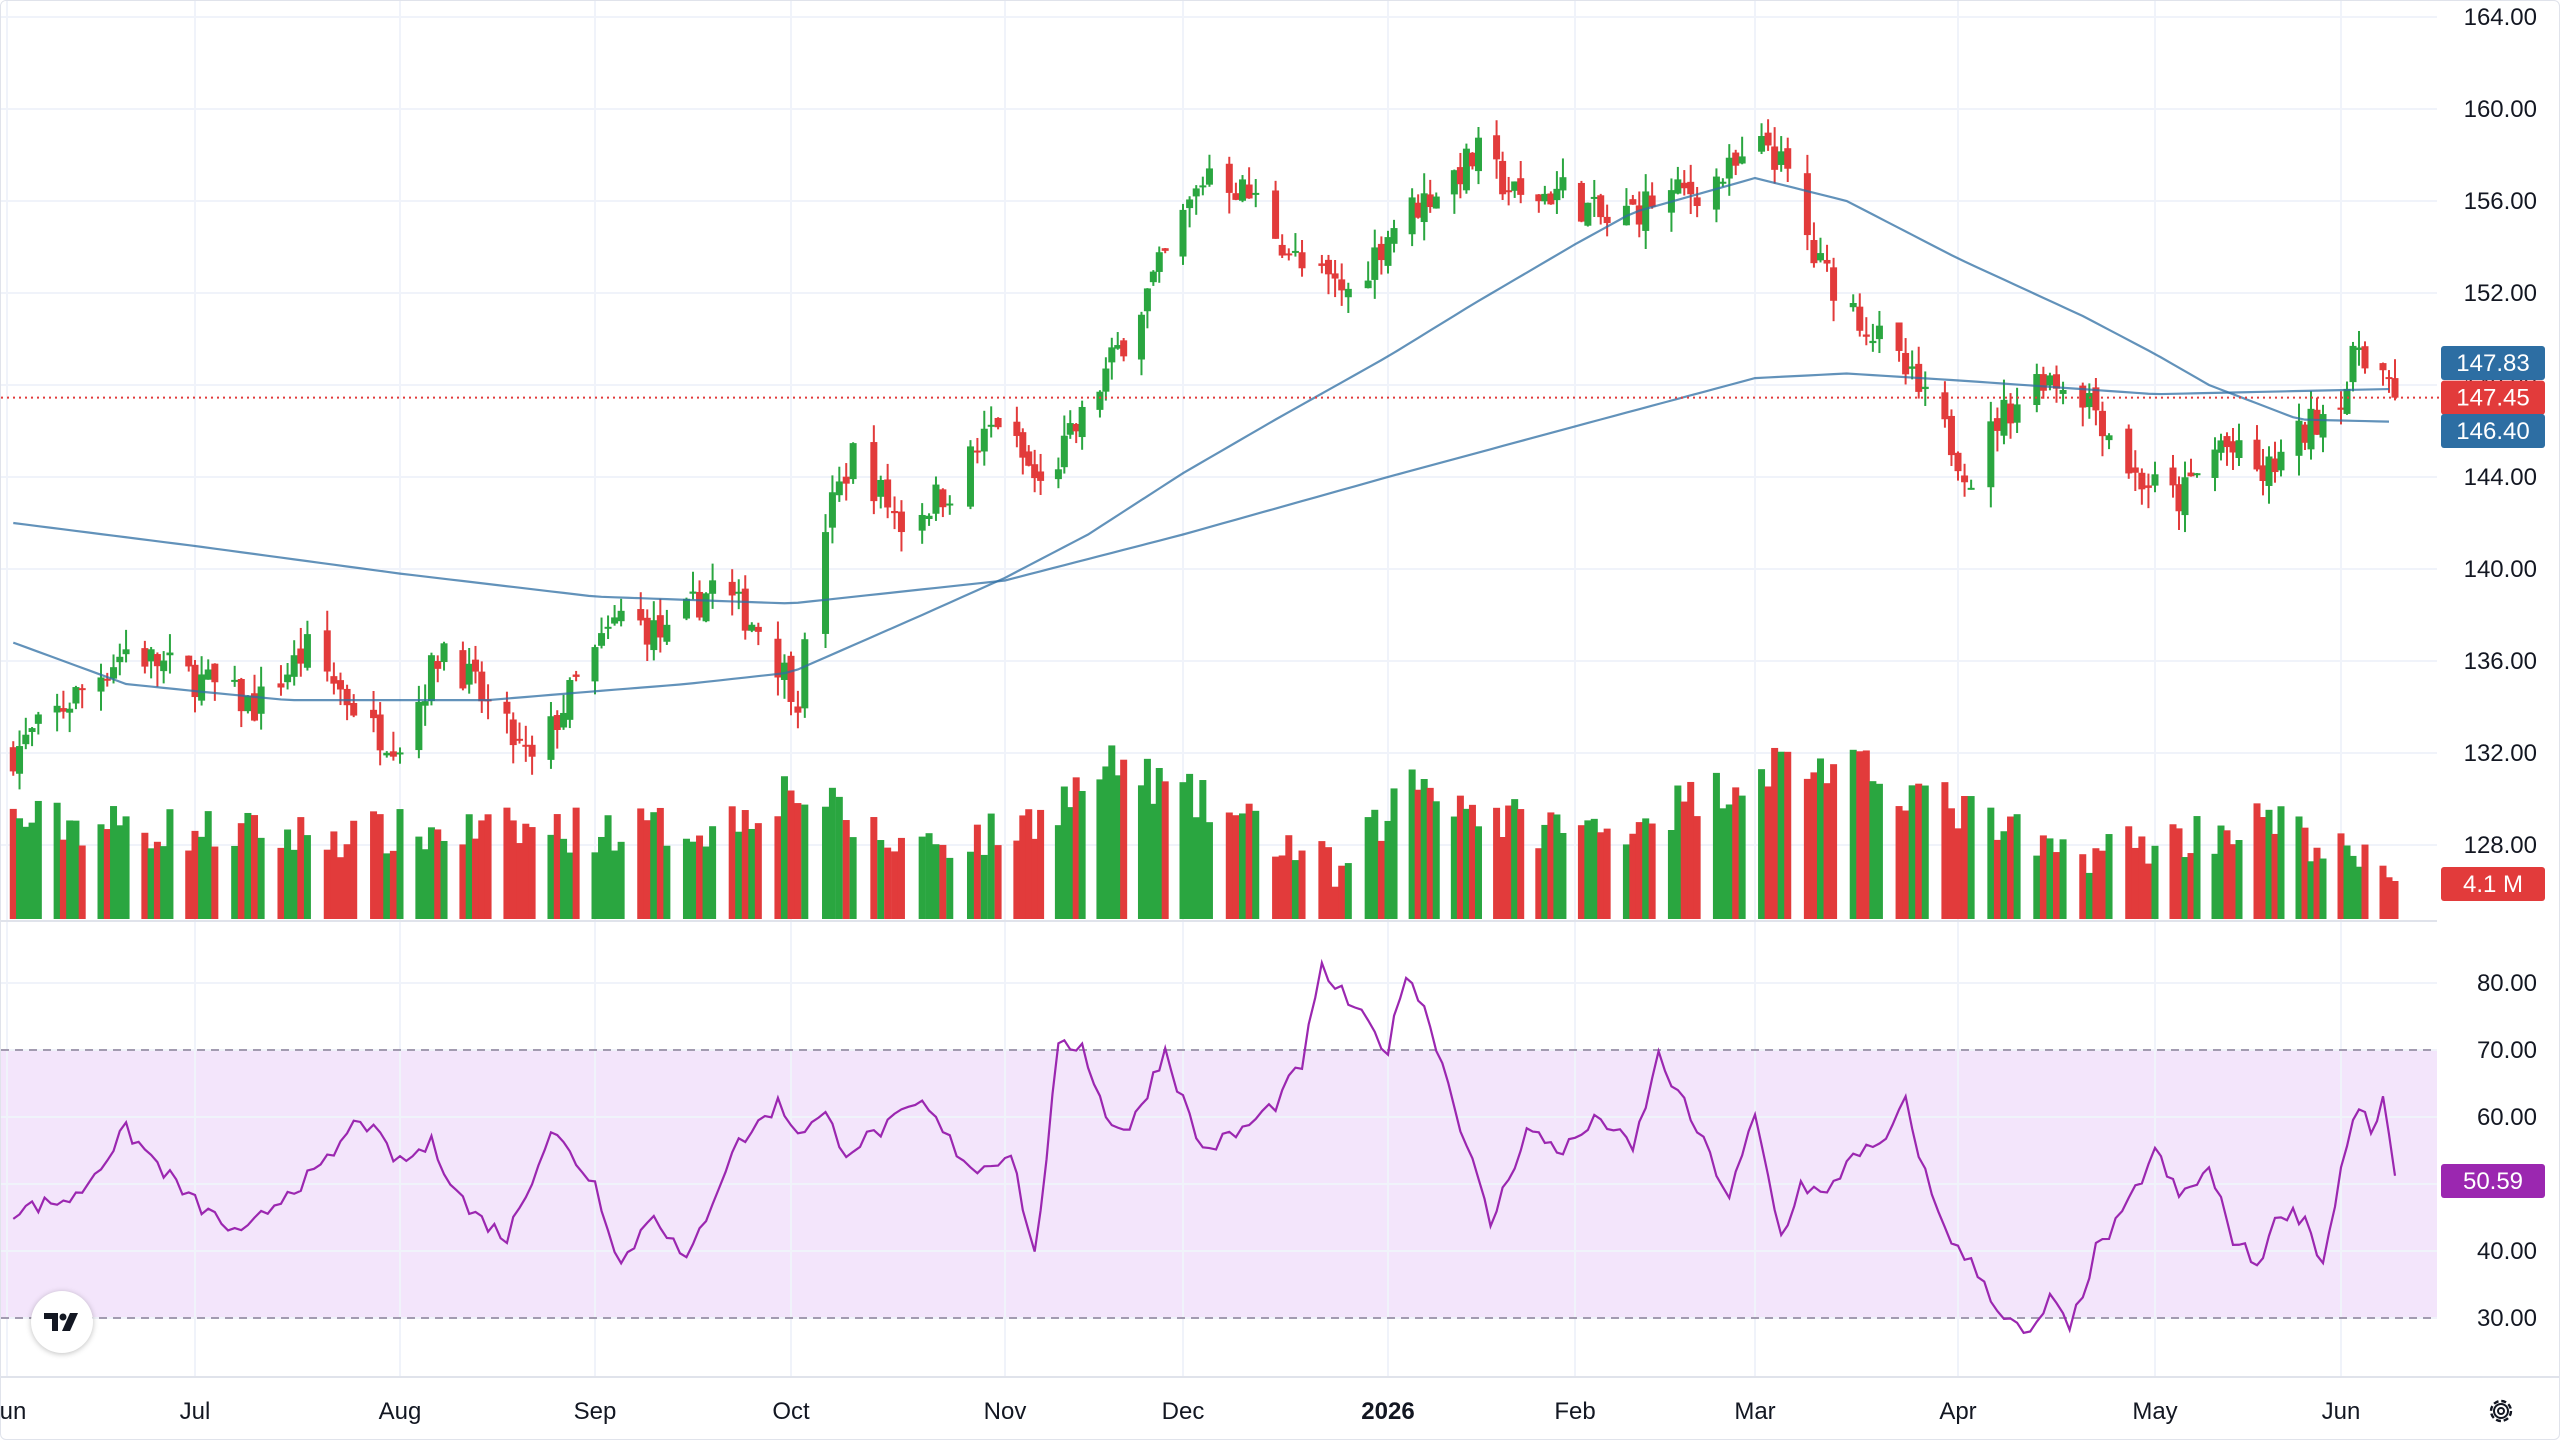 The image size is (2560, 1440). What do you see at coordinates (1005, 1411) in the screenshot?
I see `time-tick-label: Nov` at bounding box center [1005, 1411].